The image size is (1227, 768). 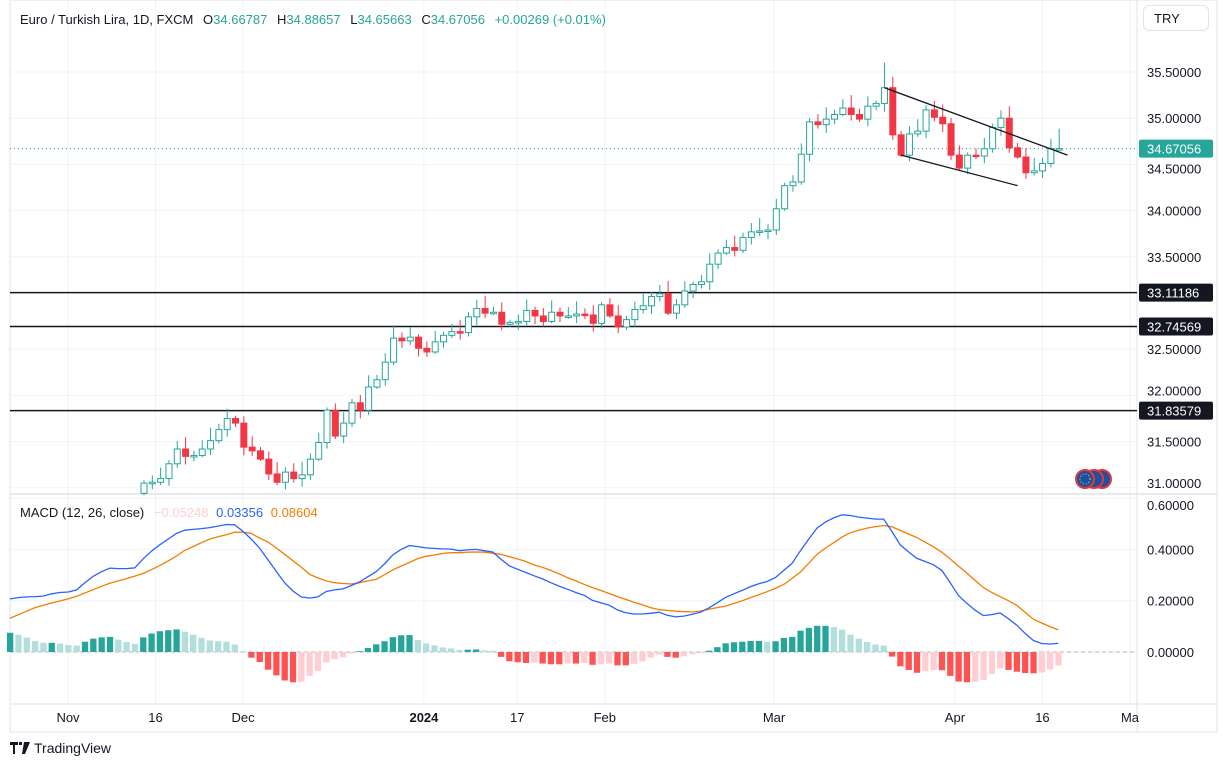 What do you see at coordinates (1170, 505) in the screenshot?
I see `macd-tick-label: 0.60000` at bounding box center [1170, 505].